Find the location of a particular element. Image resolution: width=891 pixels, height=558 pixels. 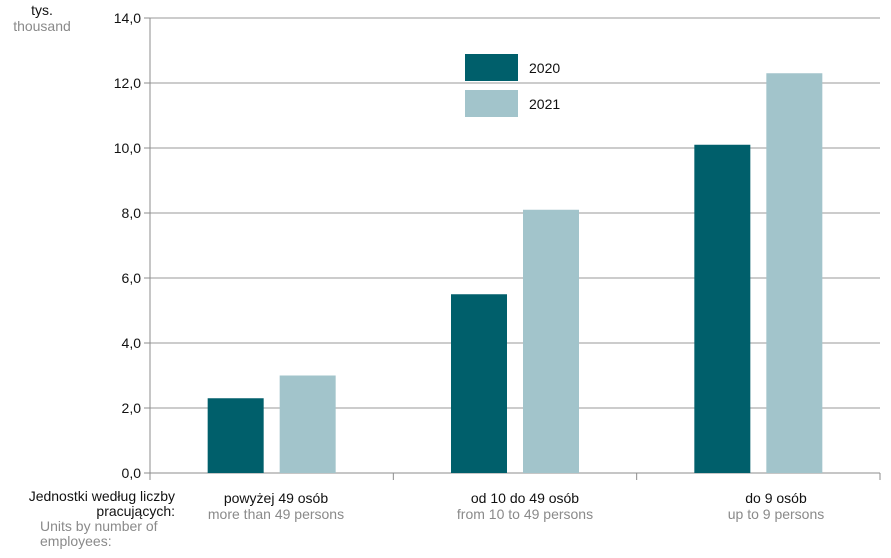

category-label-en: more than 49 persons is located at coordinates (276, 514).